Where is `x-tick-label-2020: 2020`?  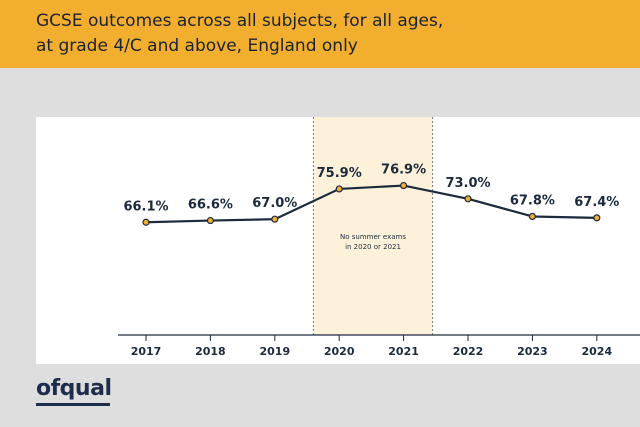
x-tick-label-2020: 2020 is located at coordinates (339, 351).